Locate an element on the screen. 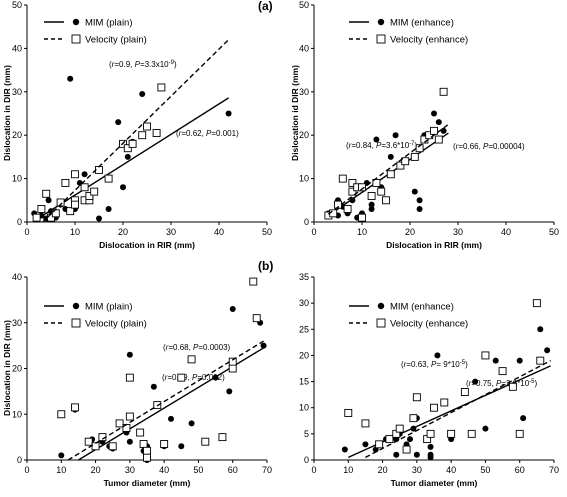 Image resolution: width=567 pixels, height=497 pixels. legend-label: Velocity (plain) is located at coordinates (116, 324).